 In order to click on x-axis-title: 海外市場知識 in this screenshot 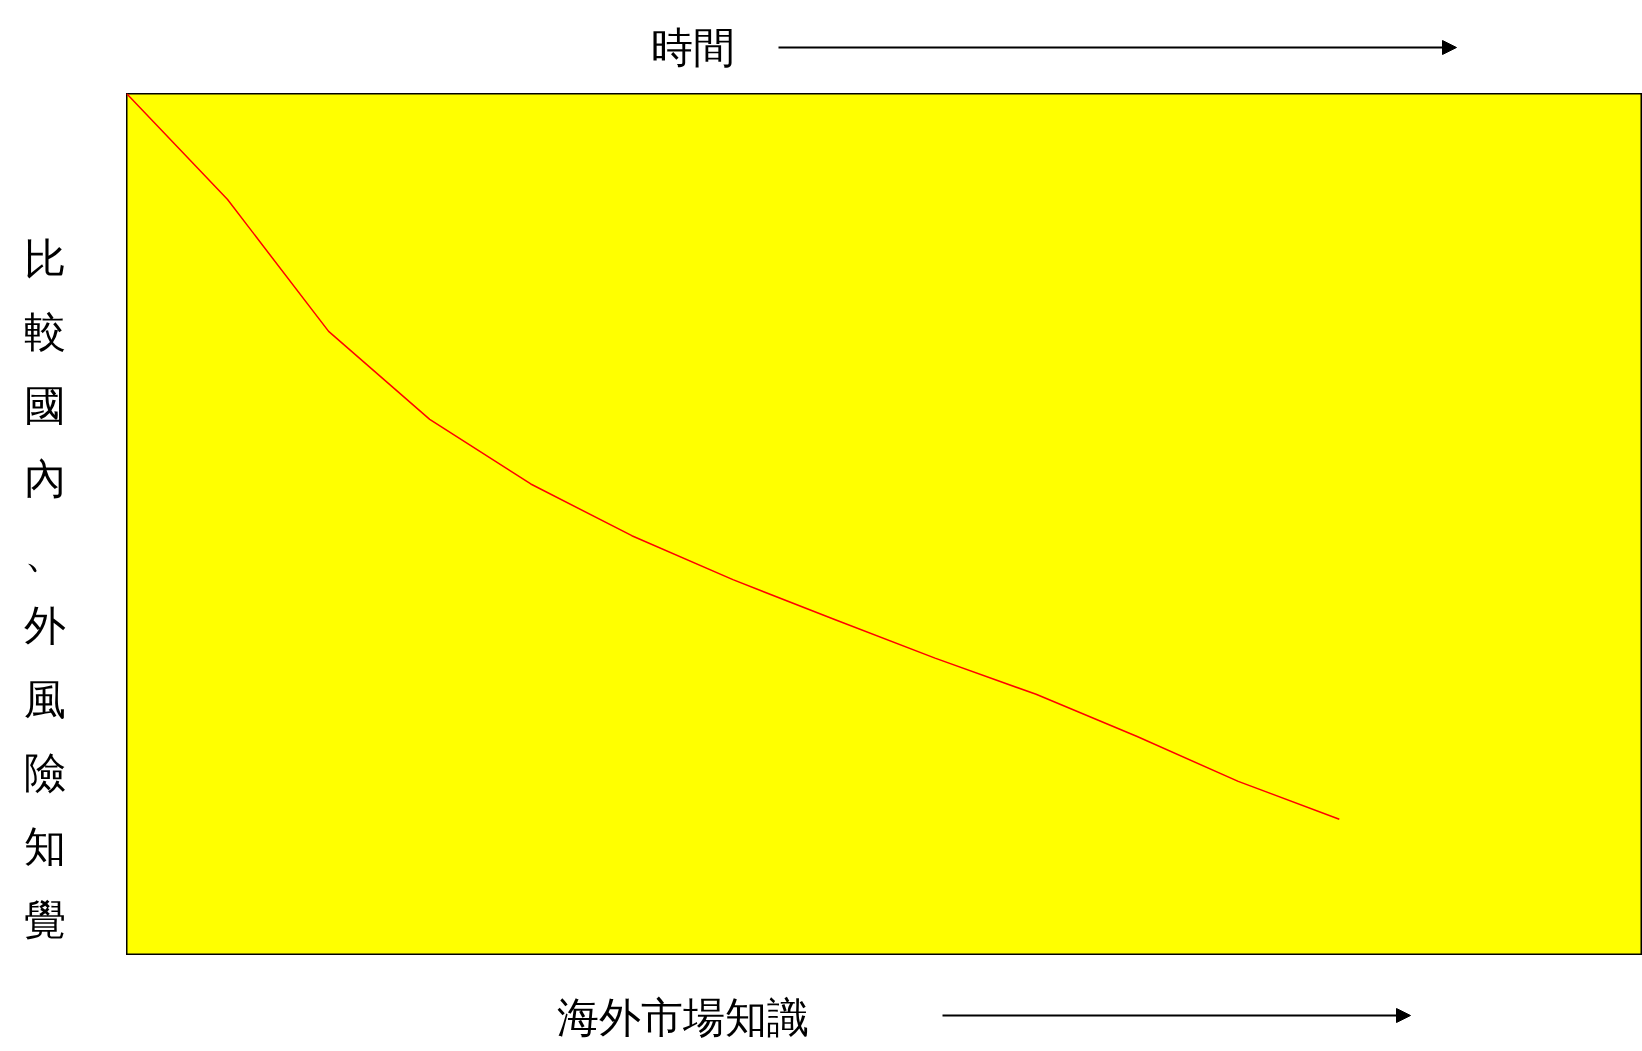, I will do `click(682, 1017)`.